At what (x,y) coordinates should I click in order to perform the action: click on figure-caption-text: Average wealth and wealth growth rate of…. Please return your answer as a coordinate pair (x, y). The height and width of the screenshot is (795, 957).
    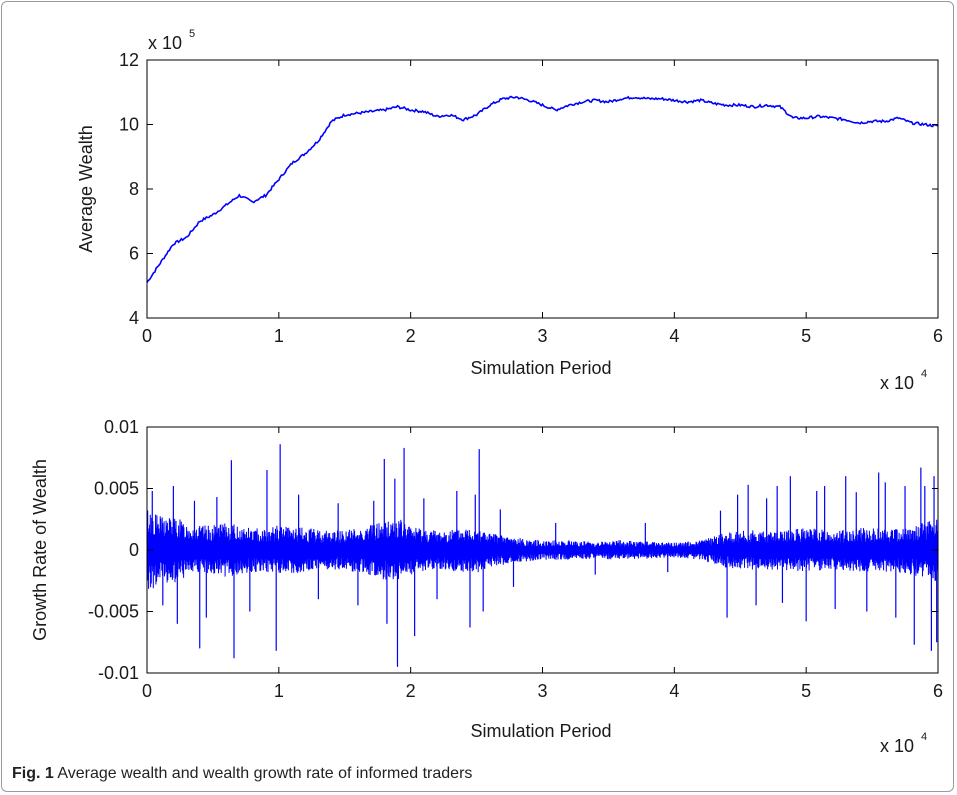
    Looking at the image, I should click on (265, 773).